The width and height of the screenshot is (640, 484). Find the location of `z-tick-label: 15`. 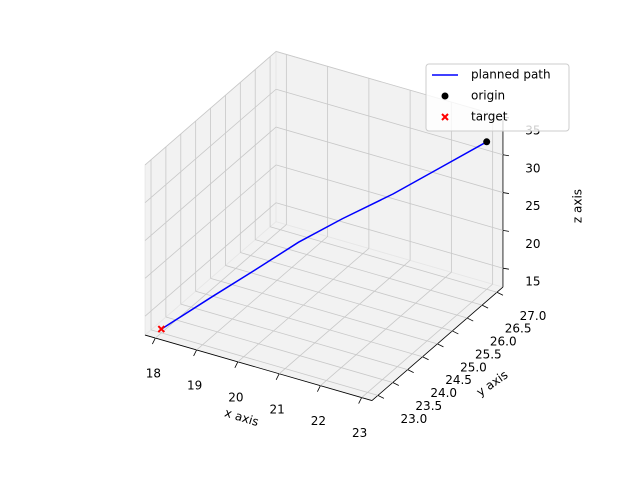

z-tick-label: 15 is located at coordinates (532, 282).